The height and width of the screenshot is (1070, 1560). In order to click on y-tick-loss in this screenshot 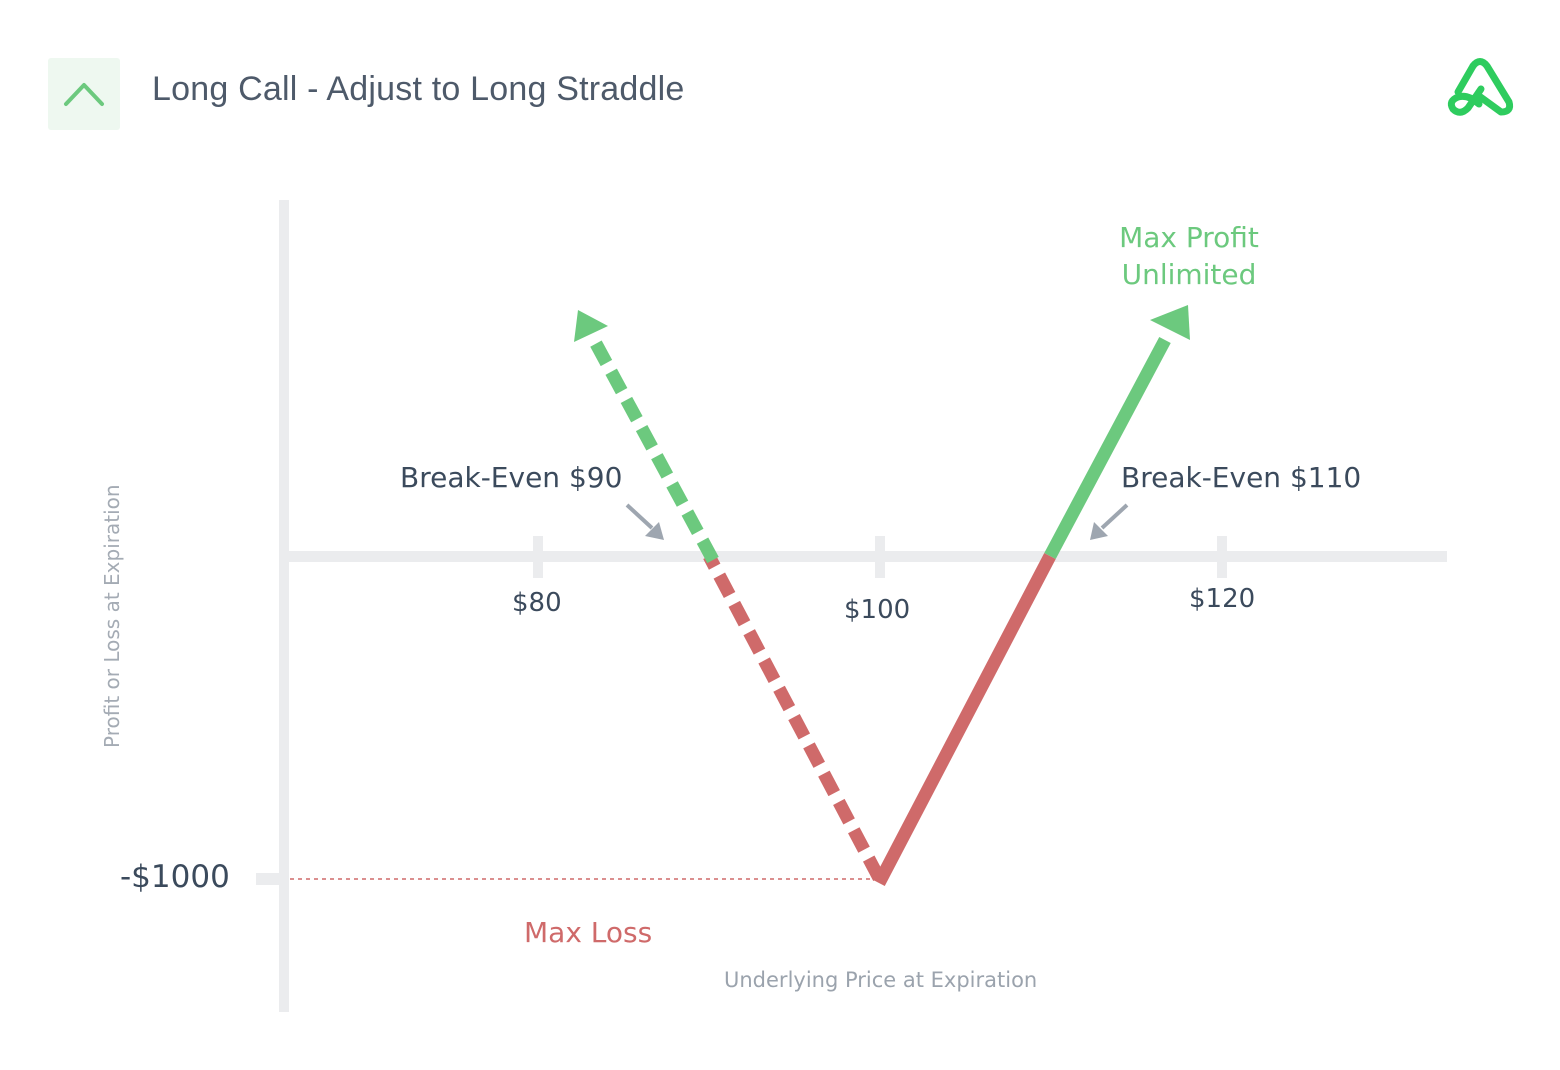, I will do `click(271, 879)`.